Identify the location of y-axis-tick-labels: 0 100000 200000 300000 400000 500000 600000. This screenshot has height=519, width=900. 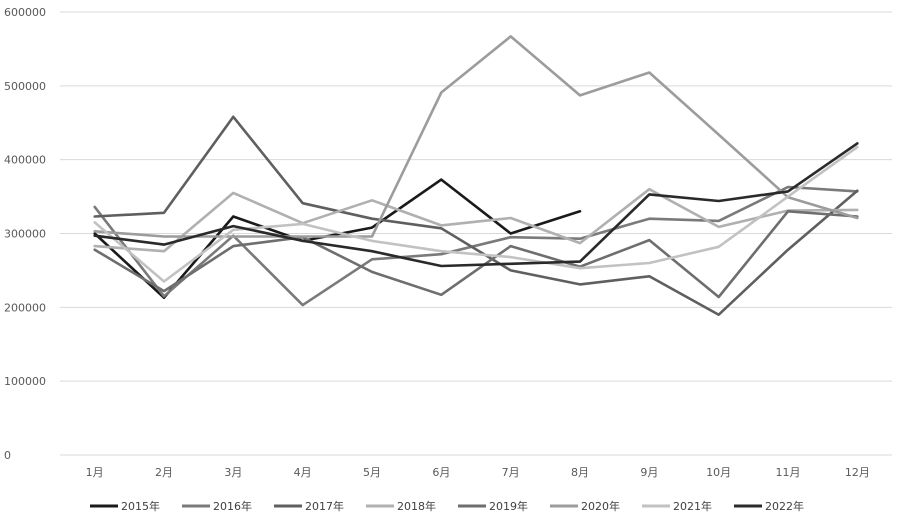
(25, 234).